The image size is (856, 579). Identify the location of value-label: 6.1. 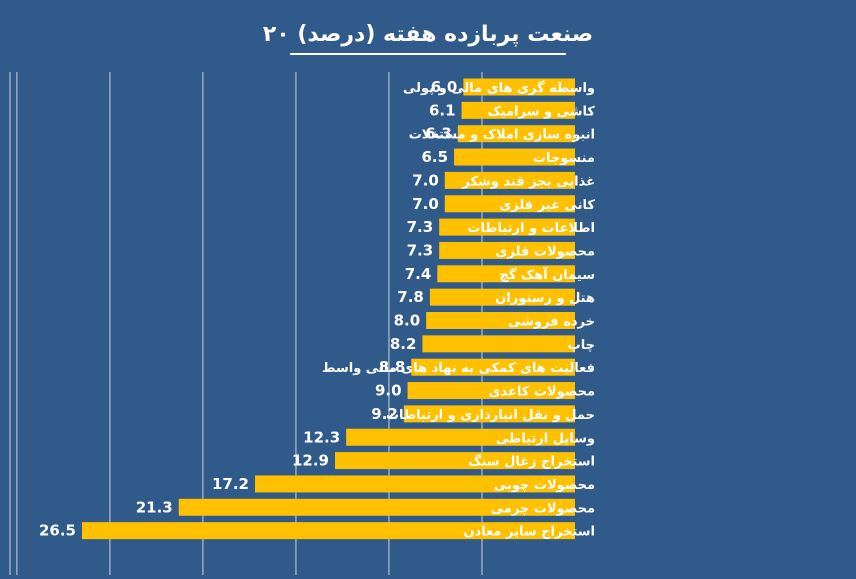
(442, 110).